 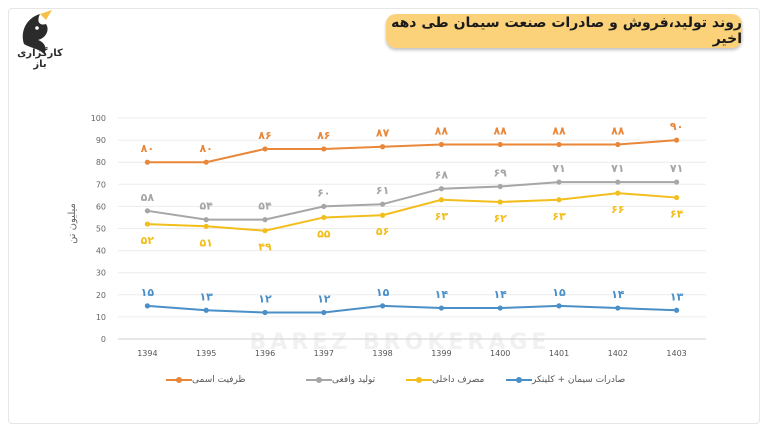 What do you see at coordinates (382, 190) in the screenshot?
I see `data-label: ۶۱` at bounding box center [382, 190].